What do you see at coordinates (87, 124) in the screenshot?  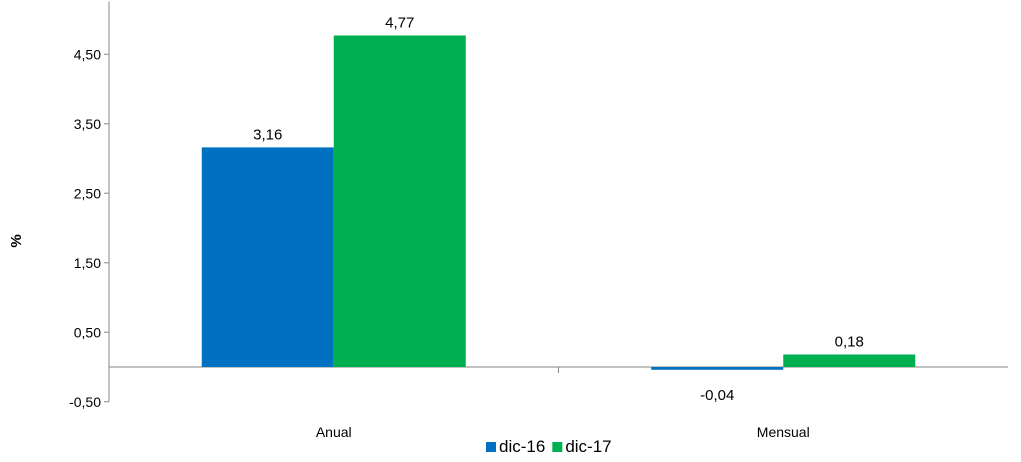 I see `y-tick-label: 3,50` at bounding box center [87, 124].